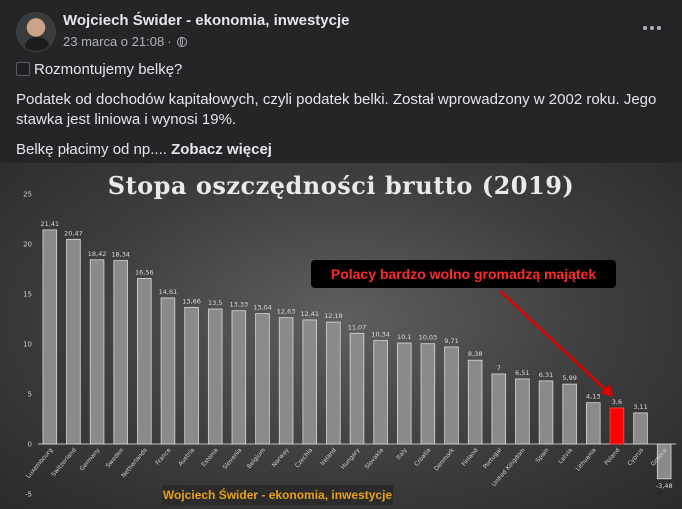 This screenshot has width=682, height=509. I want to click on category-label: Ireland, so click(328, 457).